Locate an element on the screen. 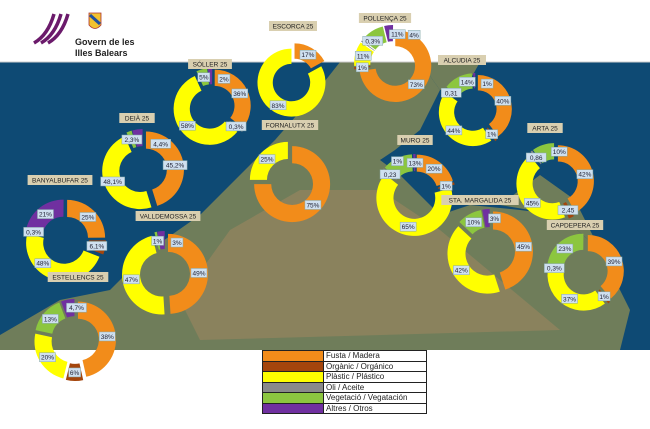 Image resolution: width=650 pixels, height=429 pixels. legend-label: Orgànic / Orgánico is located at coordinates (360, 366).